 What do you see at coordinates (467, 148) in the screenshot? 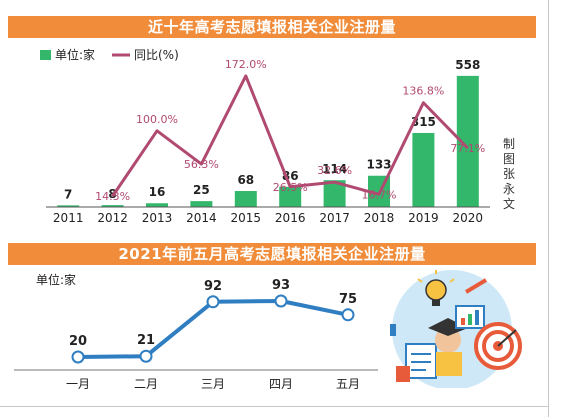
I see `chart1-ratio-label: 77.1%` at bounding box center [467, 148].